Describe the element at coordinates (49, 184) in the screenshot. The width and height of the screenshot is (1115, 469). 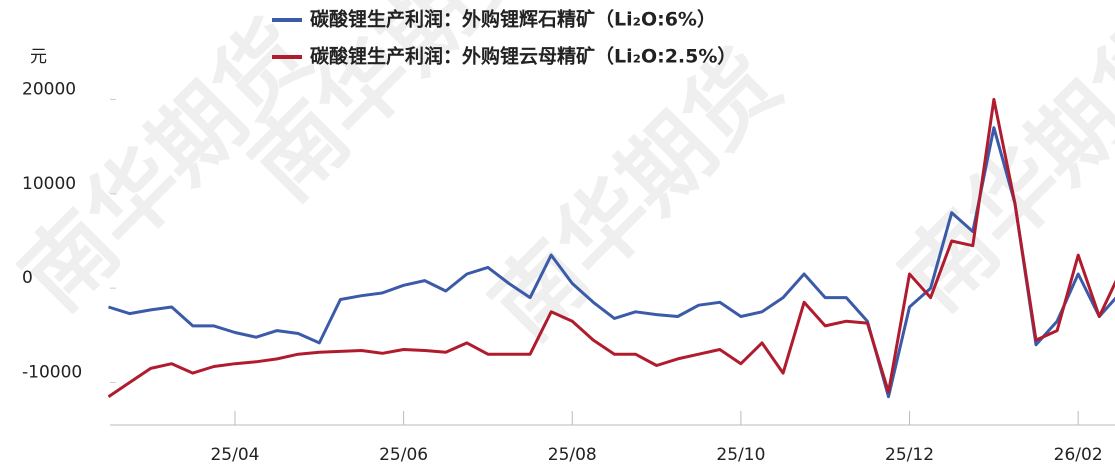
I see `y-tick-label: 10000` at that location.